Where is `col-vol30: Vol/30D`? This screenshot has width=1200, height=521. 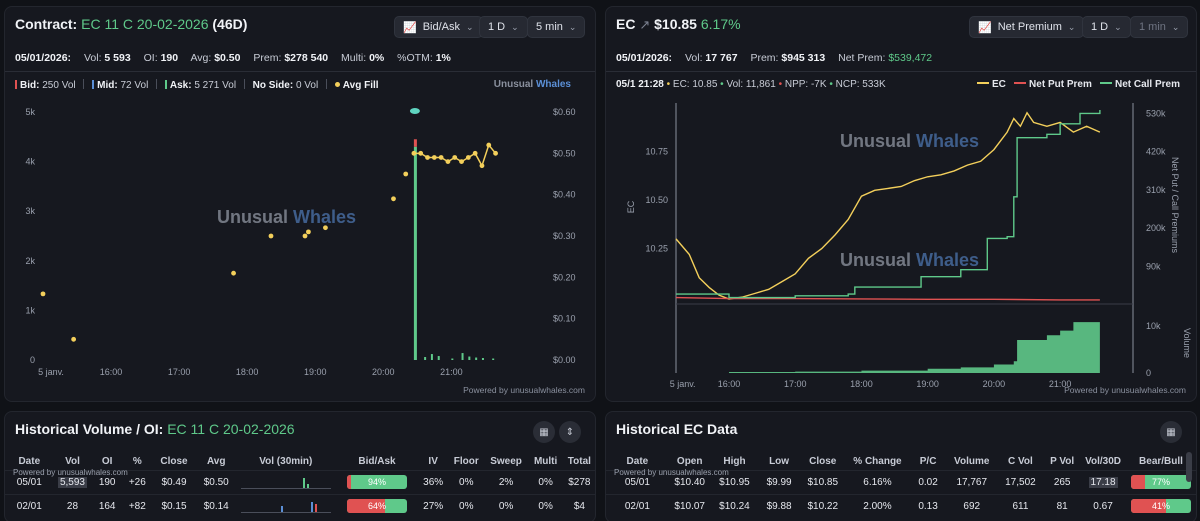 col-vol30: Vol/30D is located at coordinates (1103, 462).